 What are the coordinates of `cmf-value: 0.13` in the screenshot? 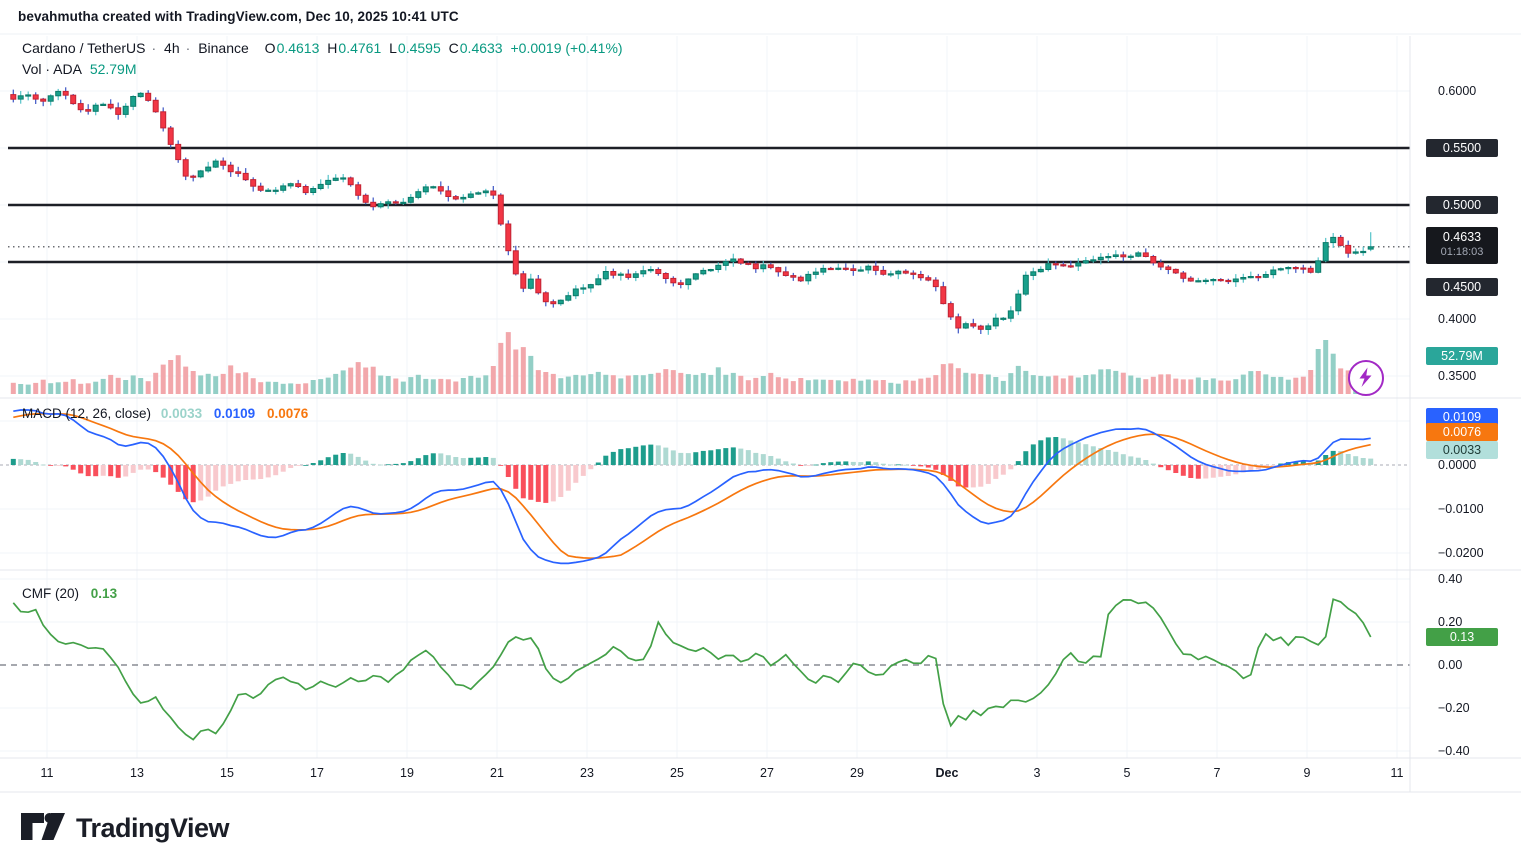 It's located at (104, 593).